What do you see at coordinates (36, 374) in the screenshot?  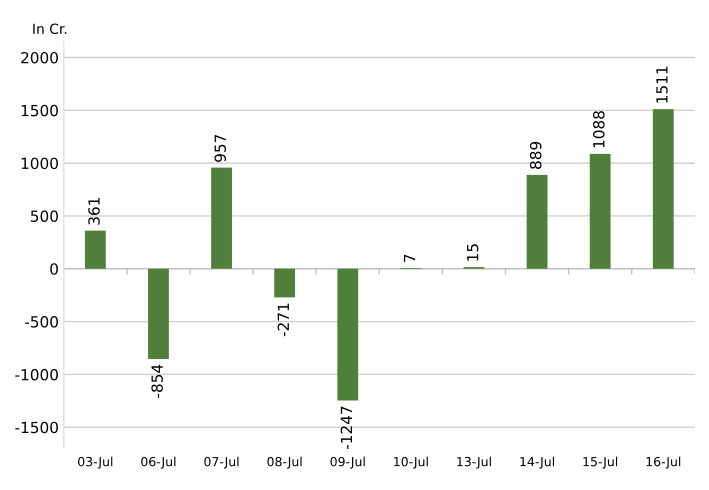 I see `y-tick-label: -1000` at bounding box center [36, 374].